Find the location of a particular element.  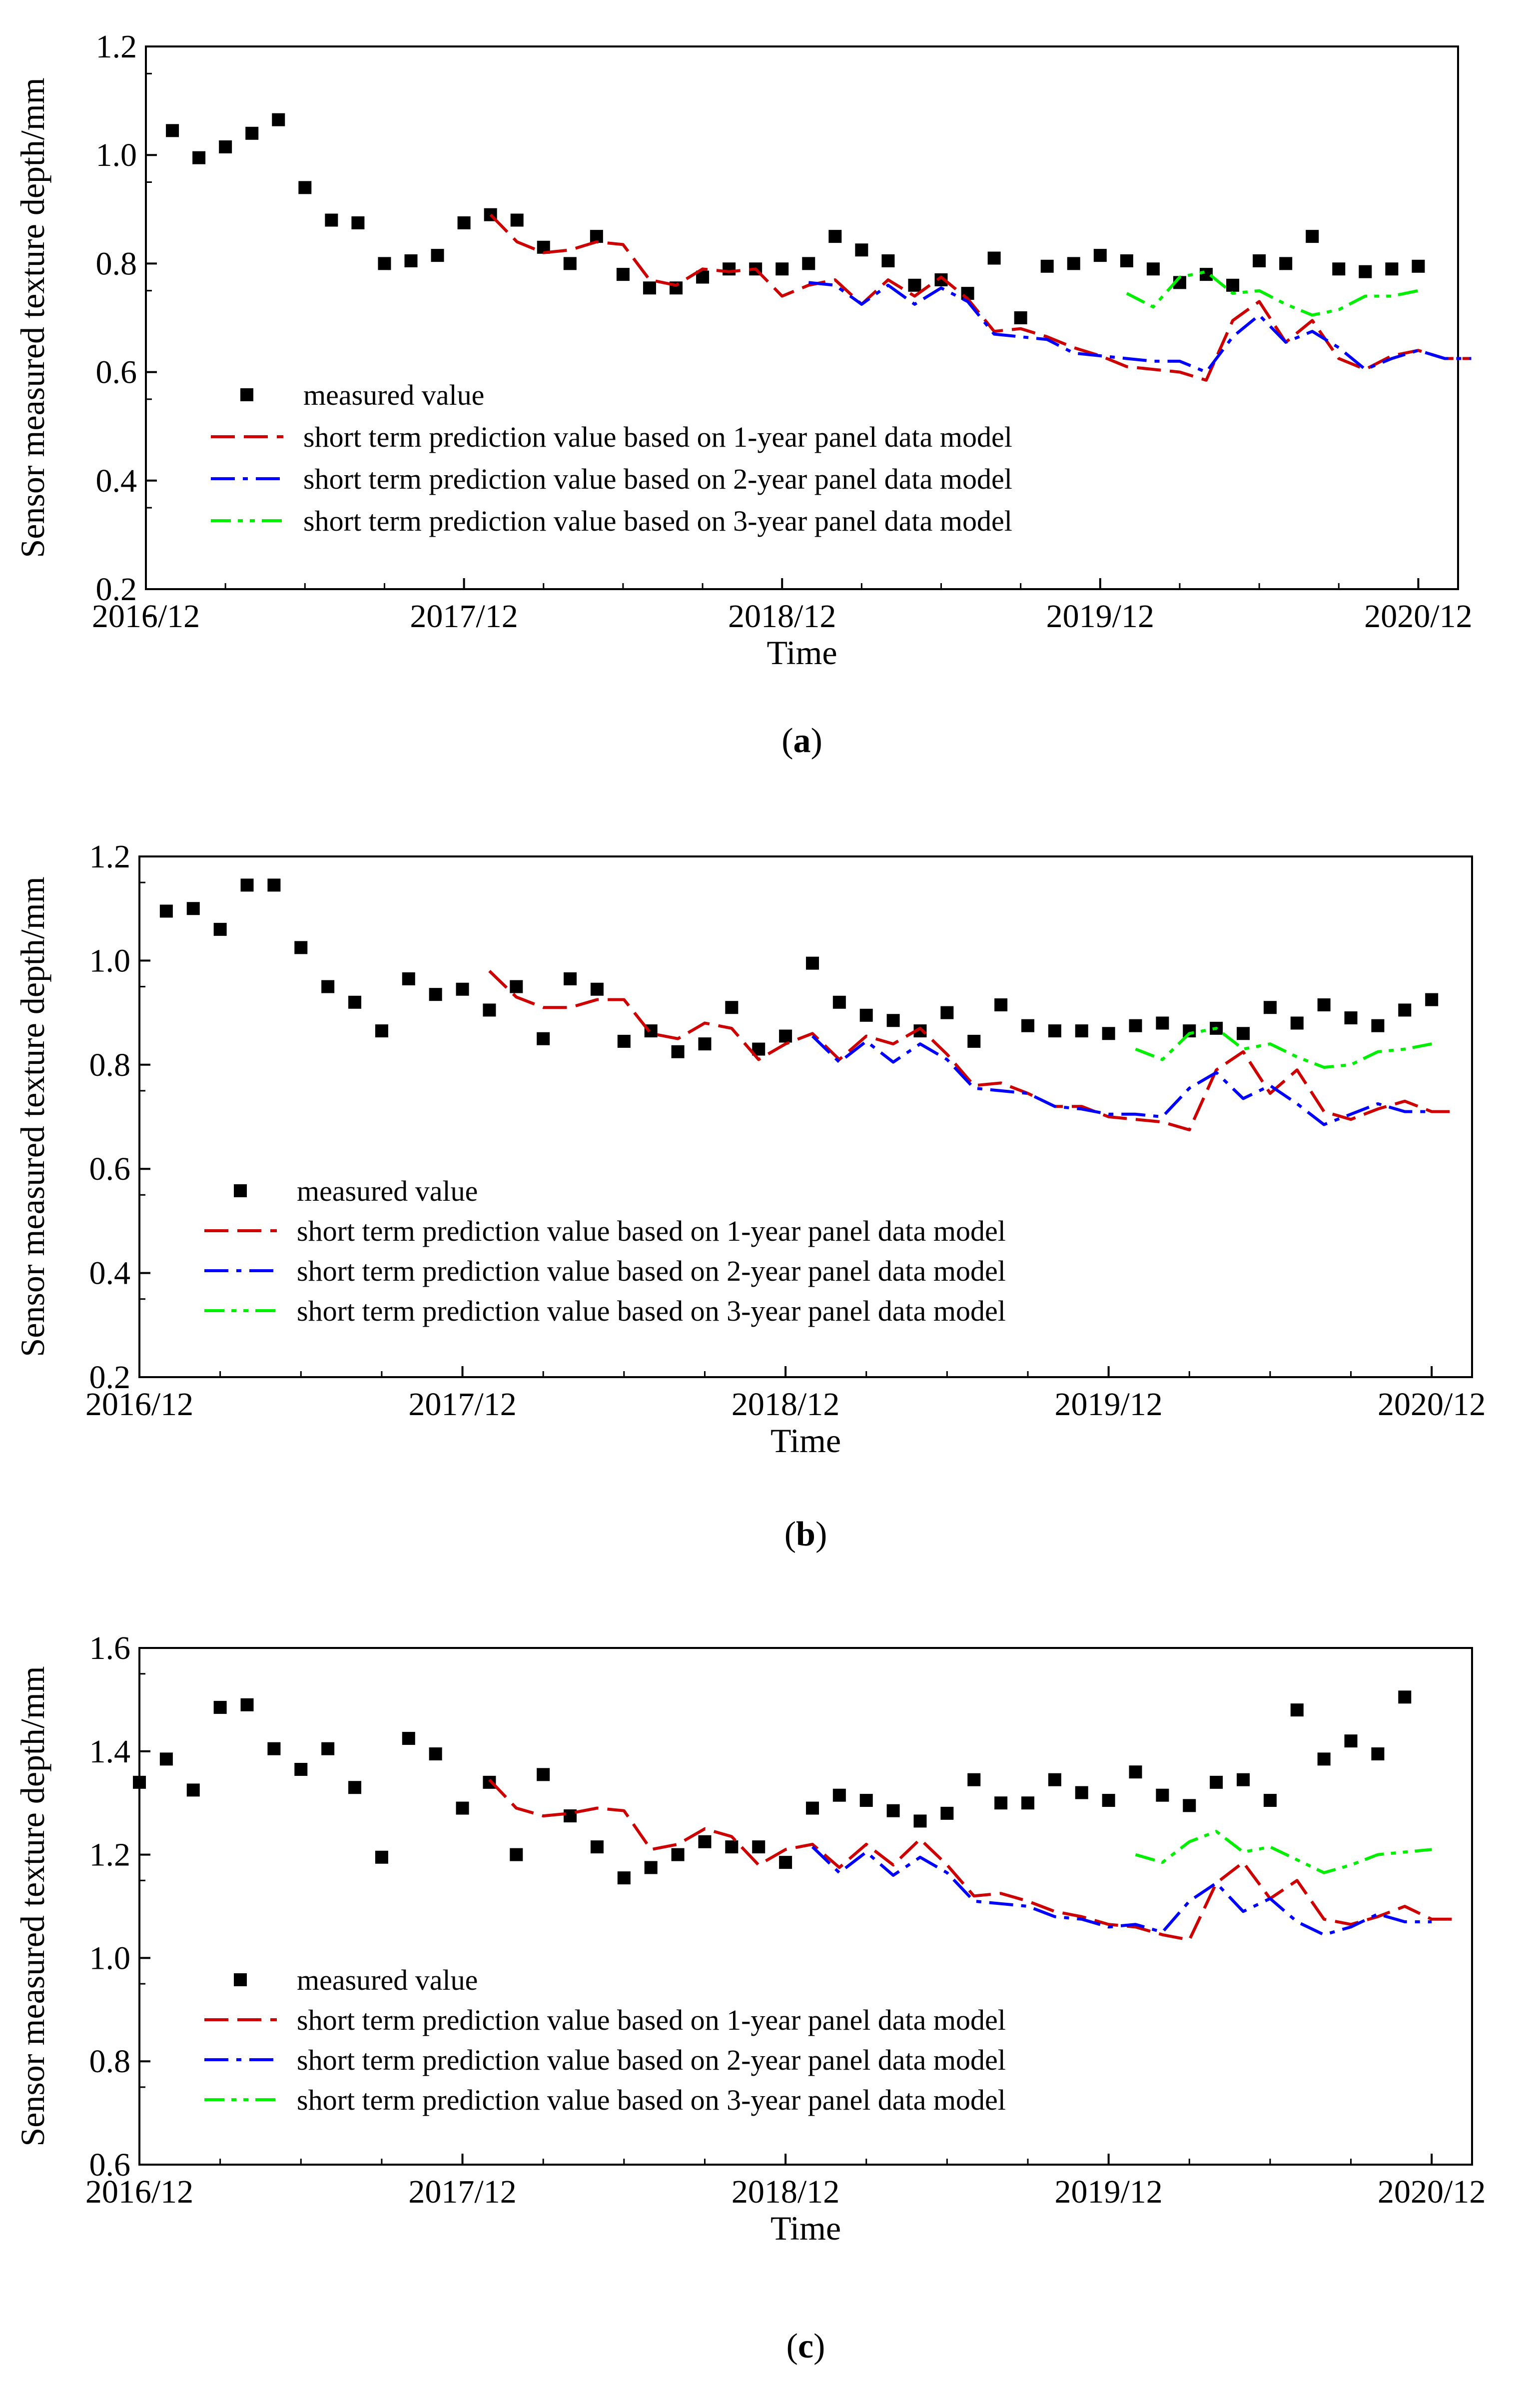

y-tick-label: 0.4 is located at coordinates (116, 481).